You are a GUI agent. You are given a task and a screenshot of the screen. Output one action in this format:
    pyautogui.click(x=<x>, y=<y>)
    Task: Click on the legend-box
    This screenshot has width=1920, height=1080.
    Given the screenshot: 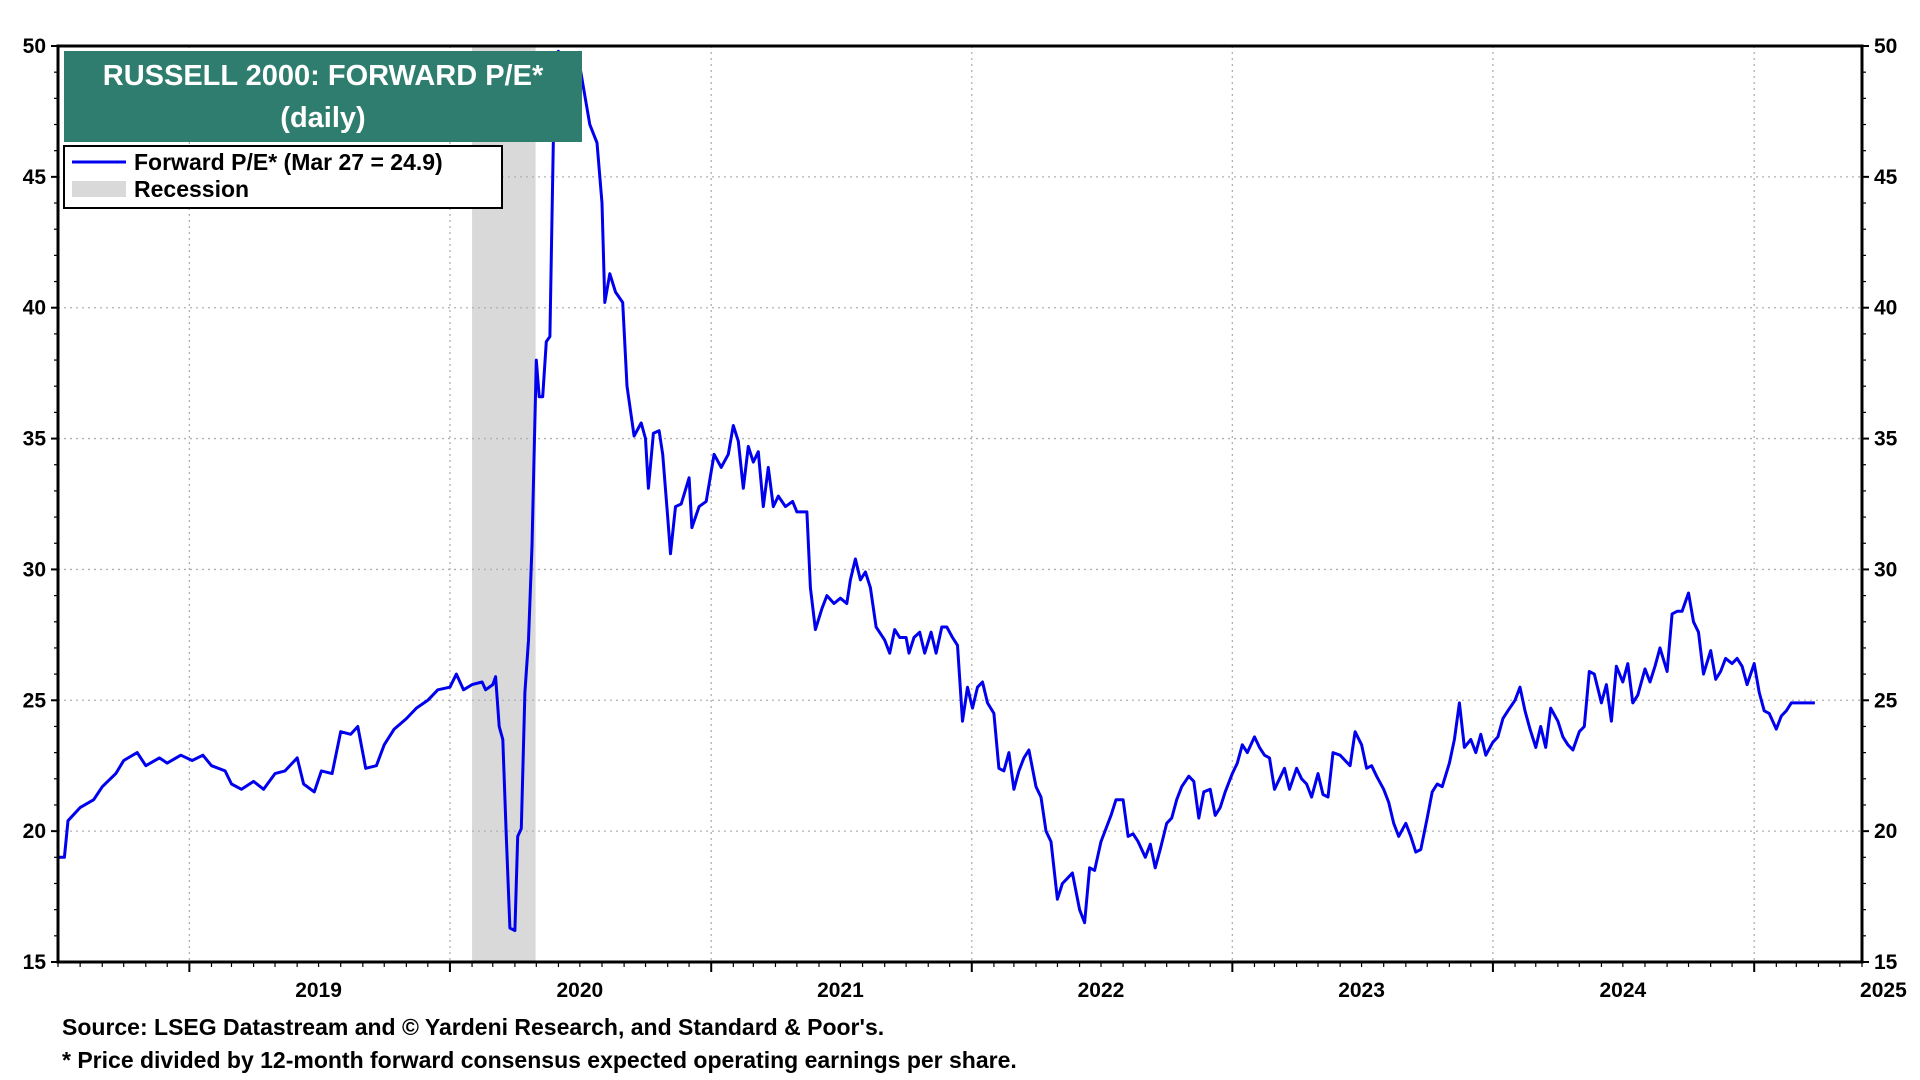 What is the action you would take?
    pyautogui.click(x=283, y=177)
    